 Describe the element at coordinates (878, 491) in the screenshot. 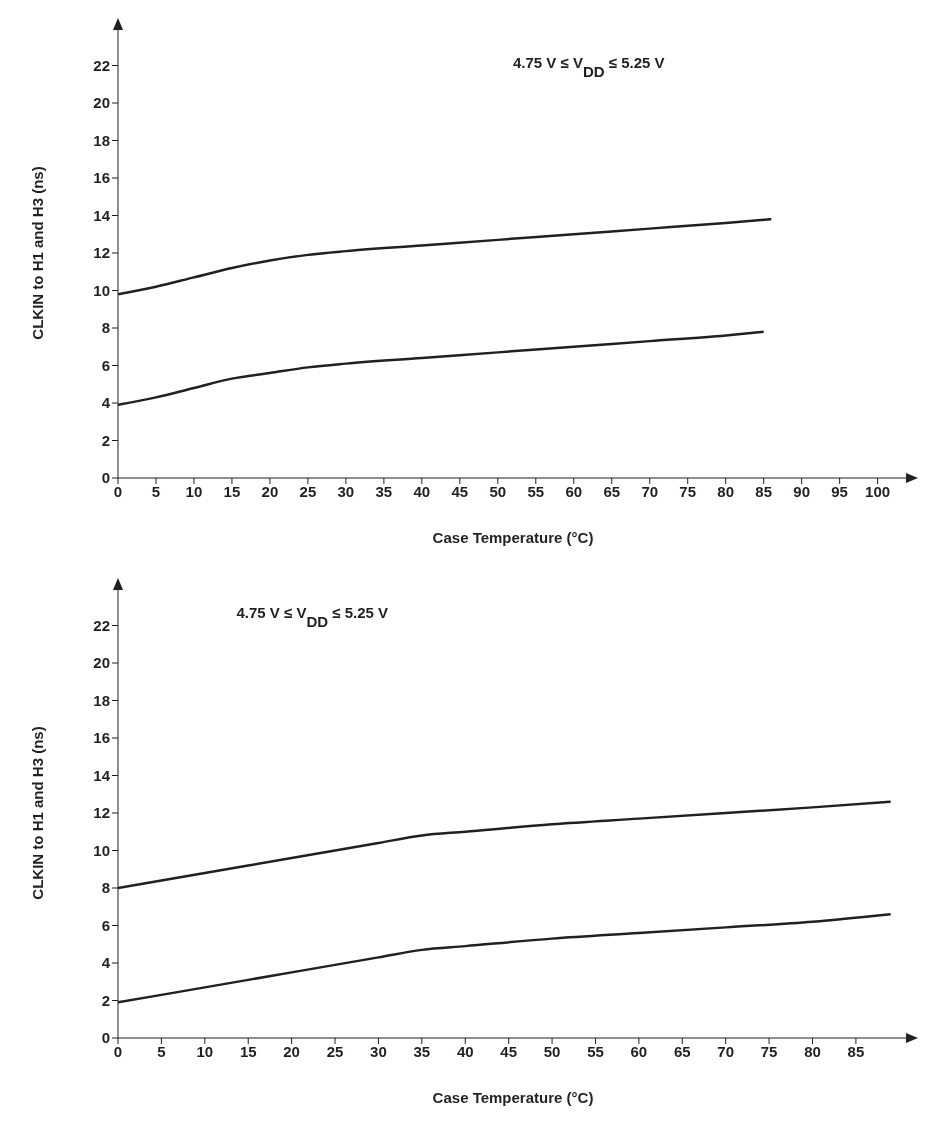

I see `x-tick-label: 100` at that location.